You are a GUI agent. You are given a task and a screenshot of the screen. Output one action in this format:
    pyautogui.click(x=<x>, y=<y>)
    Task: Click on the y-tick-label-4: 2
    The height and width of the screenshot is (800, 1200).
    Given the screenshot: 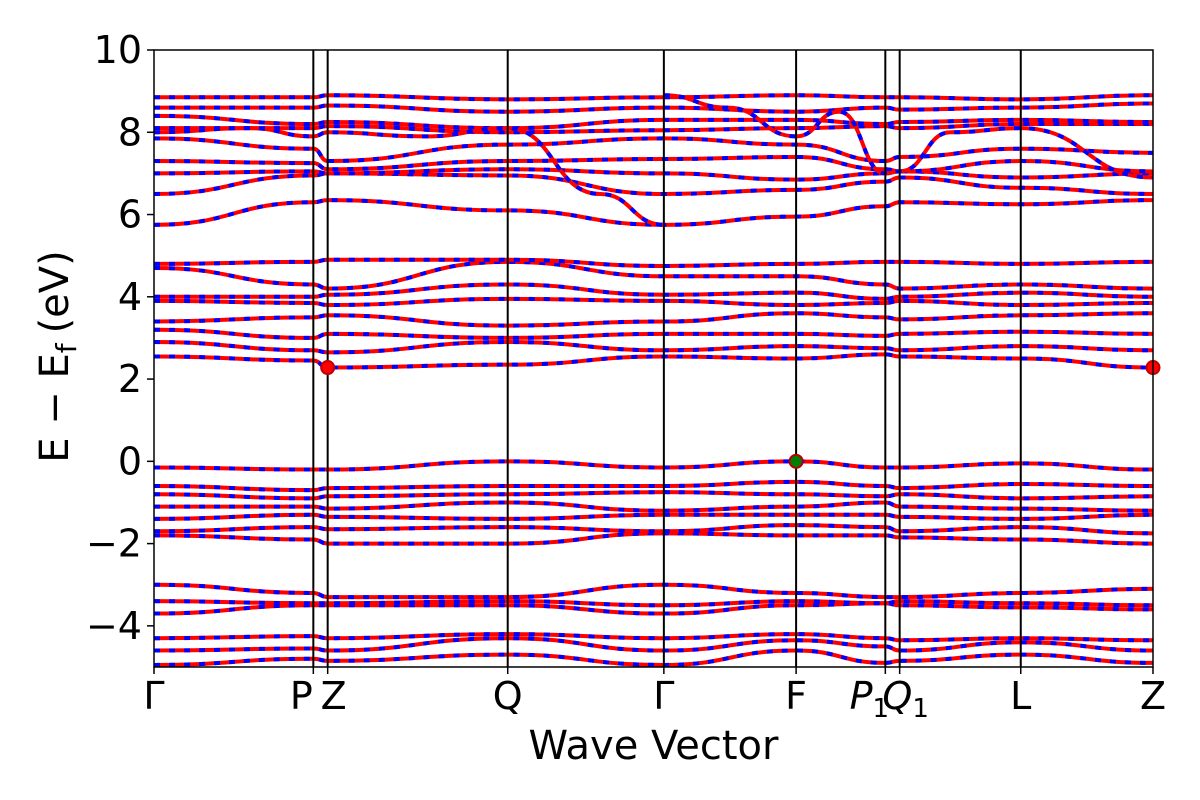 What is the action you would take?
    pyautogui.click(x=130, y=379)
    